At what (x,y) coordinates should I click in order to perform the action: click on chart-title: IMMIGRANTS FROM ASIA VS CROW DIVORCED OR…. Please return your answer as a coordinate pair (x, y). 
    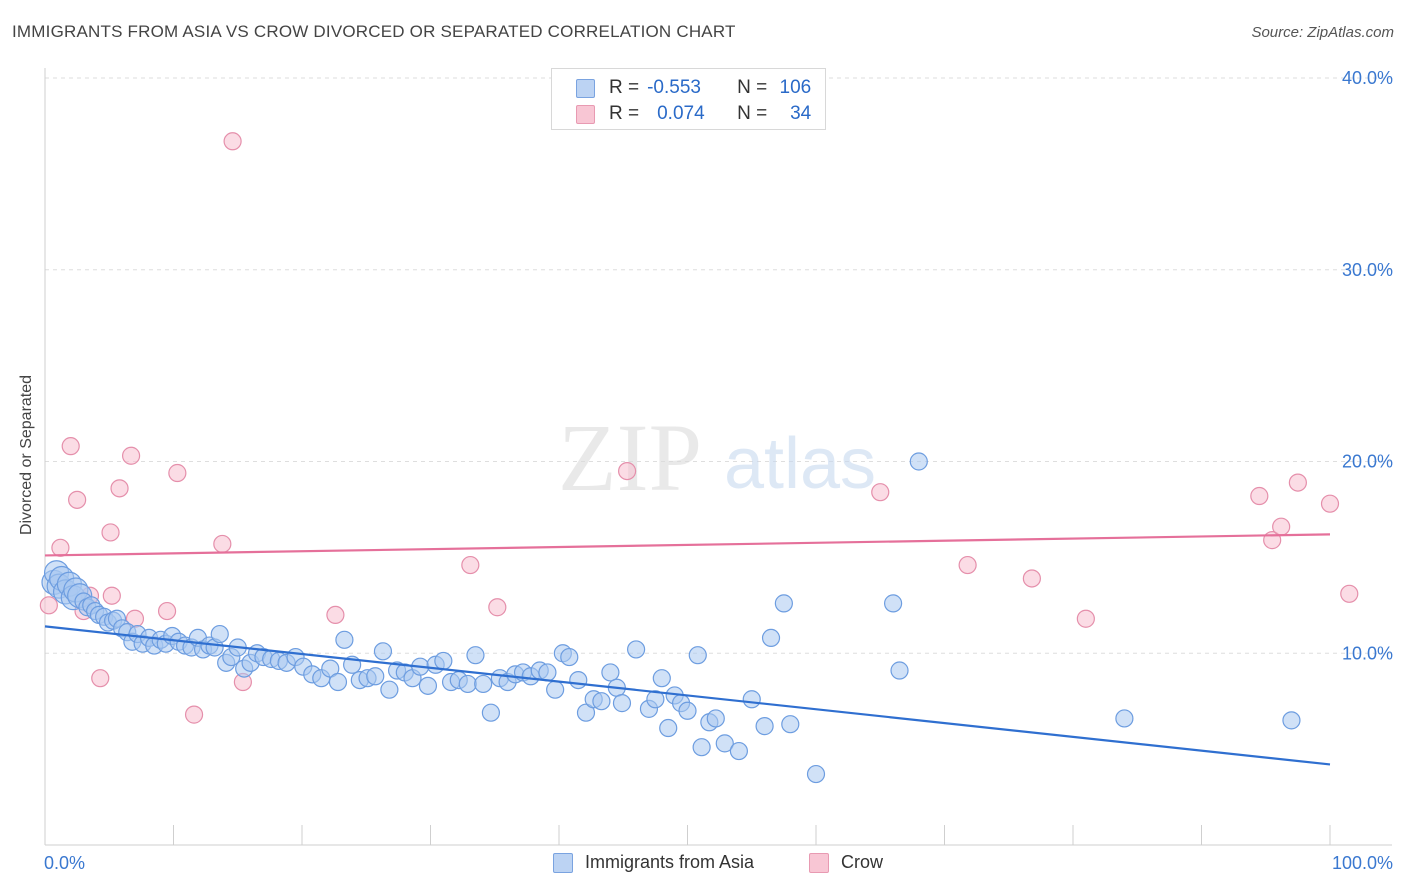
    Looking at the image, I should click on (374, 31).